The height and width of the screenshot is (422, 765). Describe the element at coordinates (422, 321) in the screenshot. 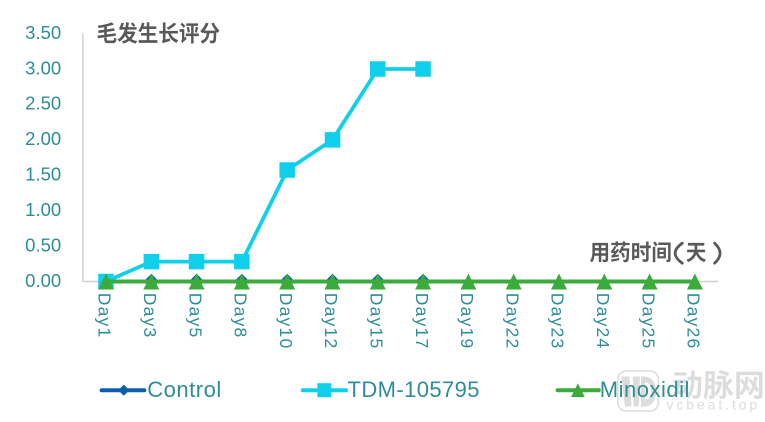

I see `svg-text: Day17` at that location.